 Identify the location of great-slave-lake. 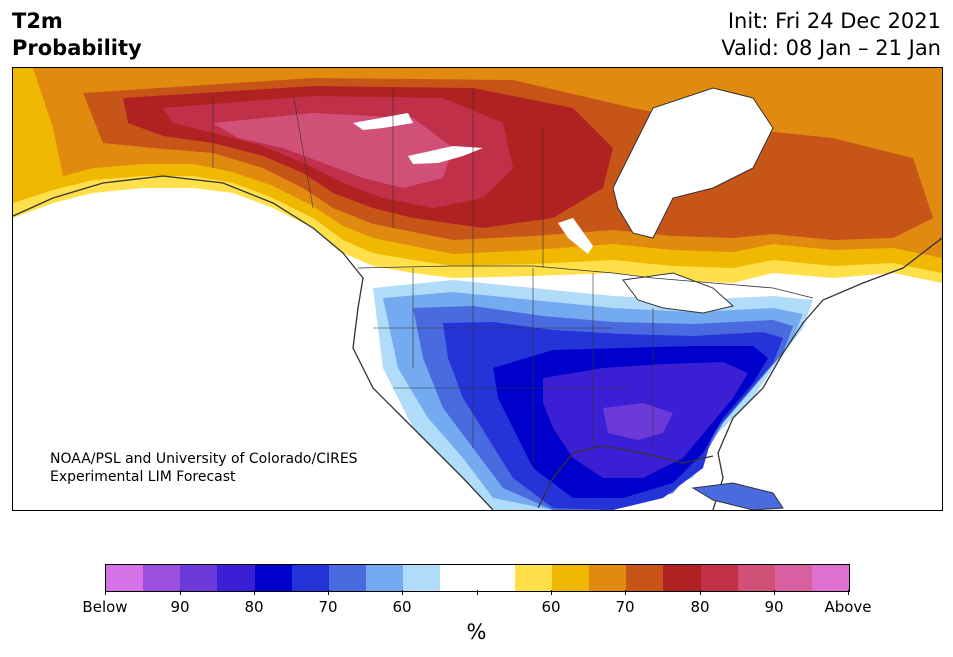
(445, 155).